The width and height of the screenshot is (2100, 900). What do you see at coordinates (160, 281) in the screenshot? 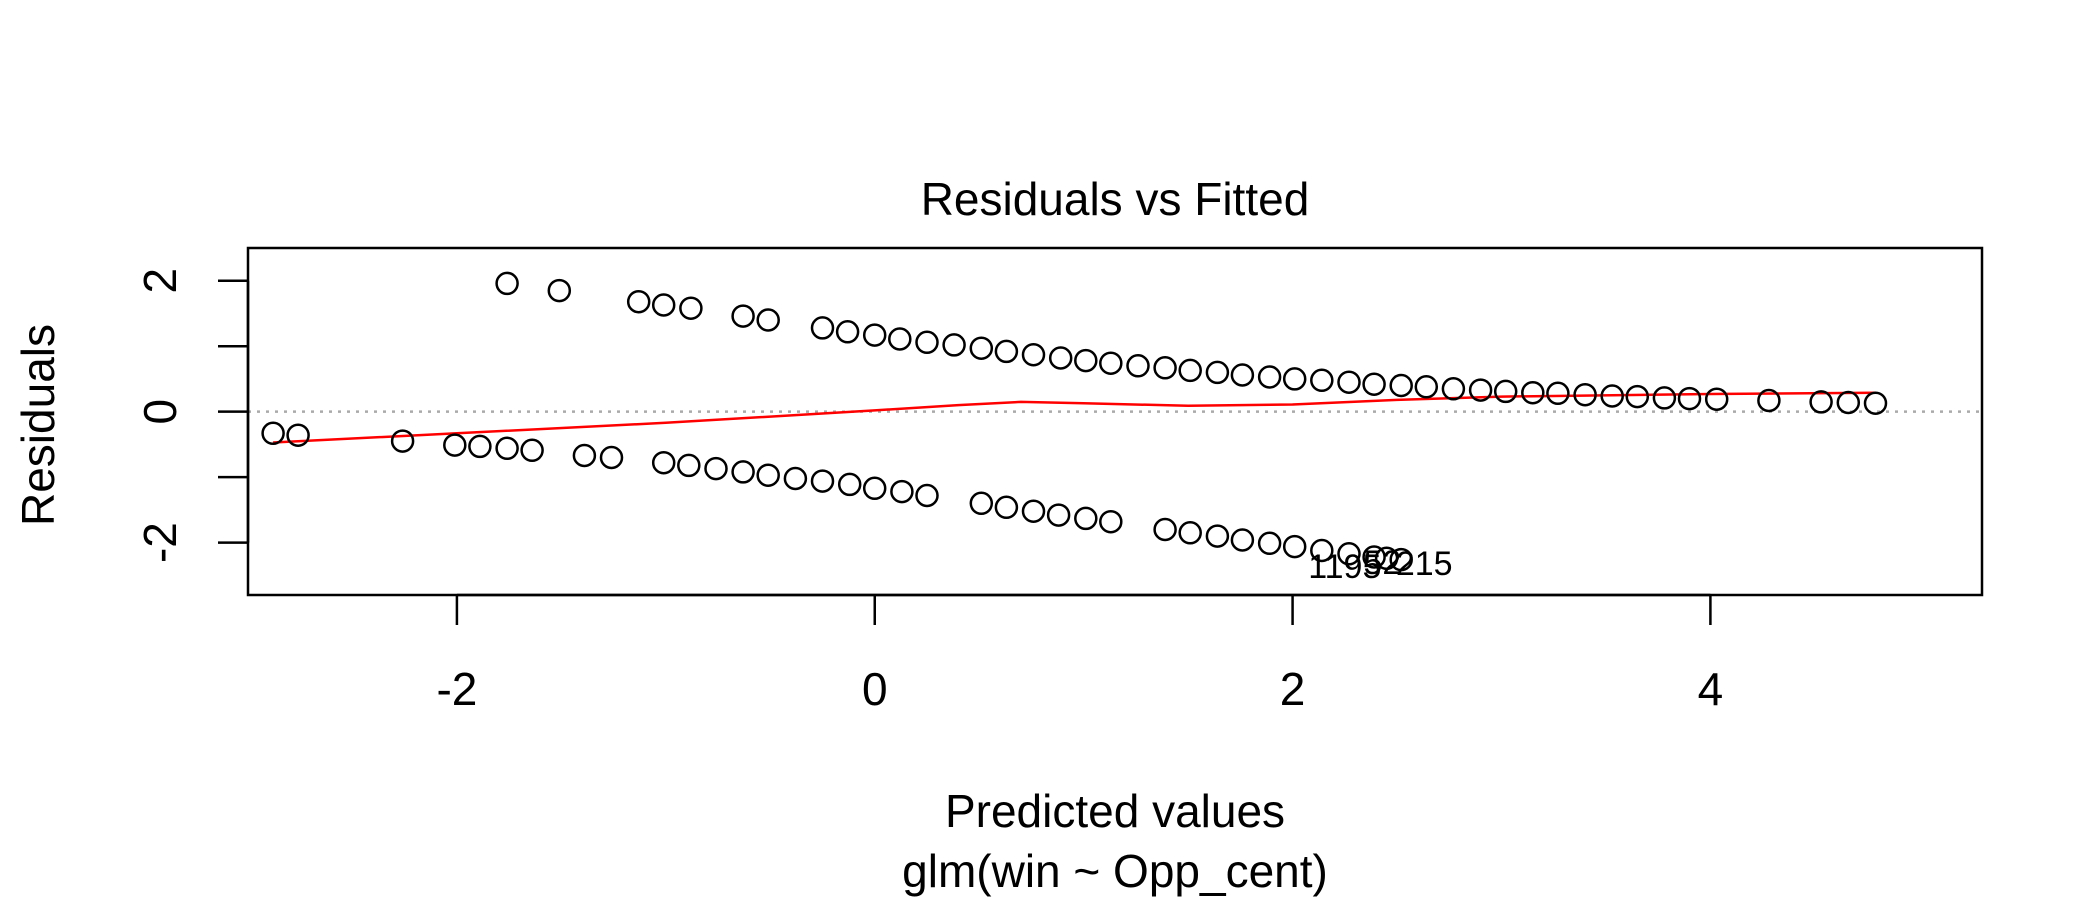
I see `y-tick-label: 2` at bounding box center [160, 281].